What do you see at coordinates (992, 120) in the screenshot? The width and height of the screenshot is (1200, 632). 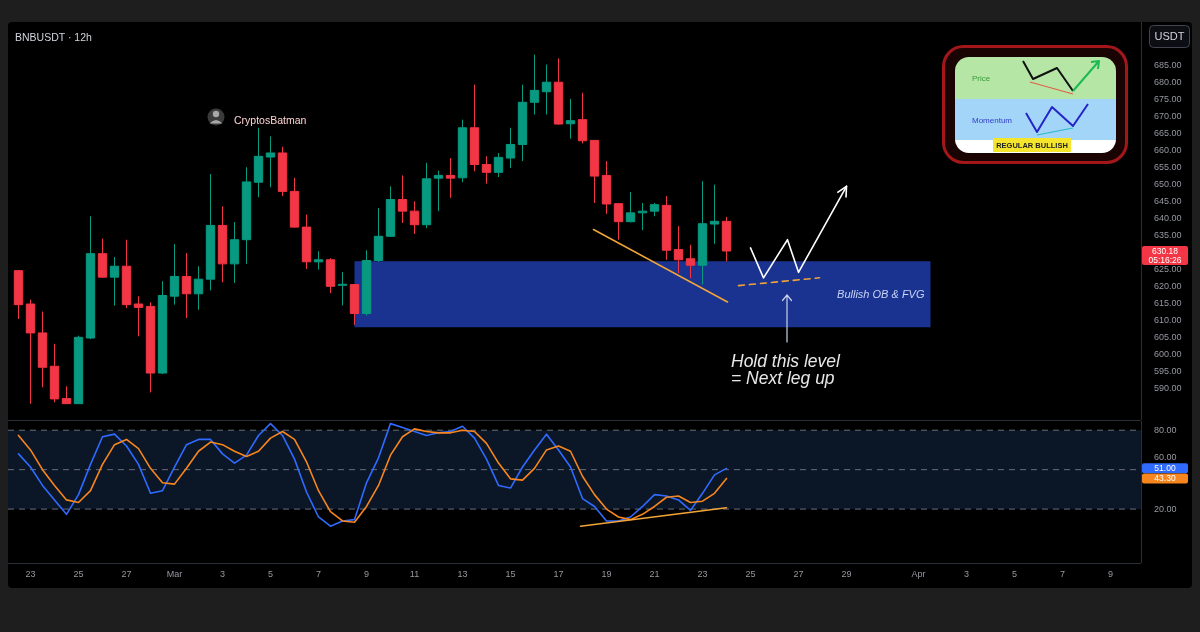 I see `annotation: Momentum` at bounding box center [992, 120].